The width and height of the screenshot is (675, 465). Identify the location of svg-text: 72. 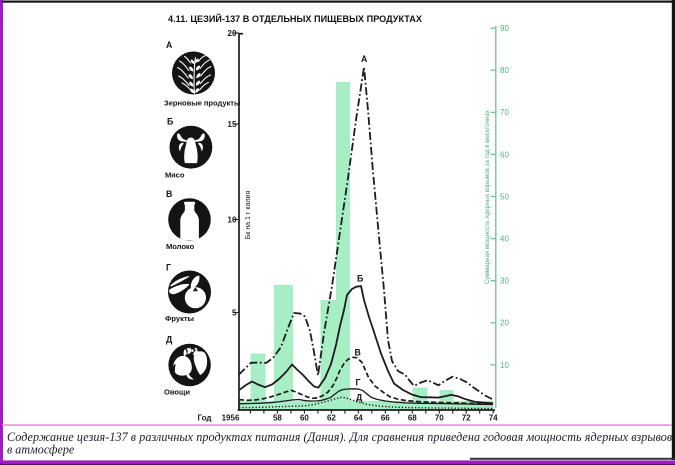
(466, 418).